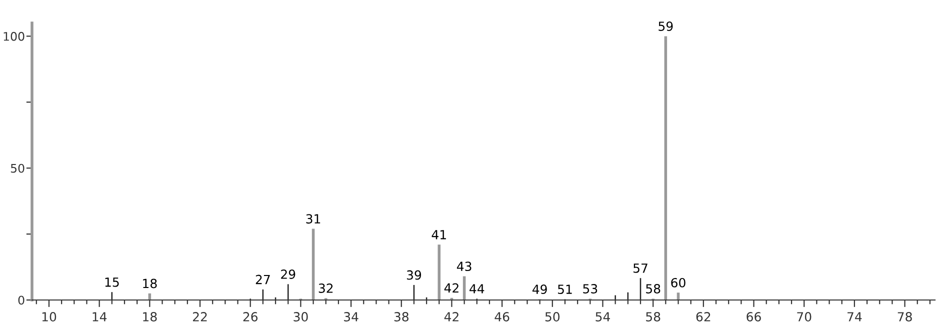  Describe the element at coordinates (590, 289) in the screenshot. I see `annotation: 53` at that location.